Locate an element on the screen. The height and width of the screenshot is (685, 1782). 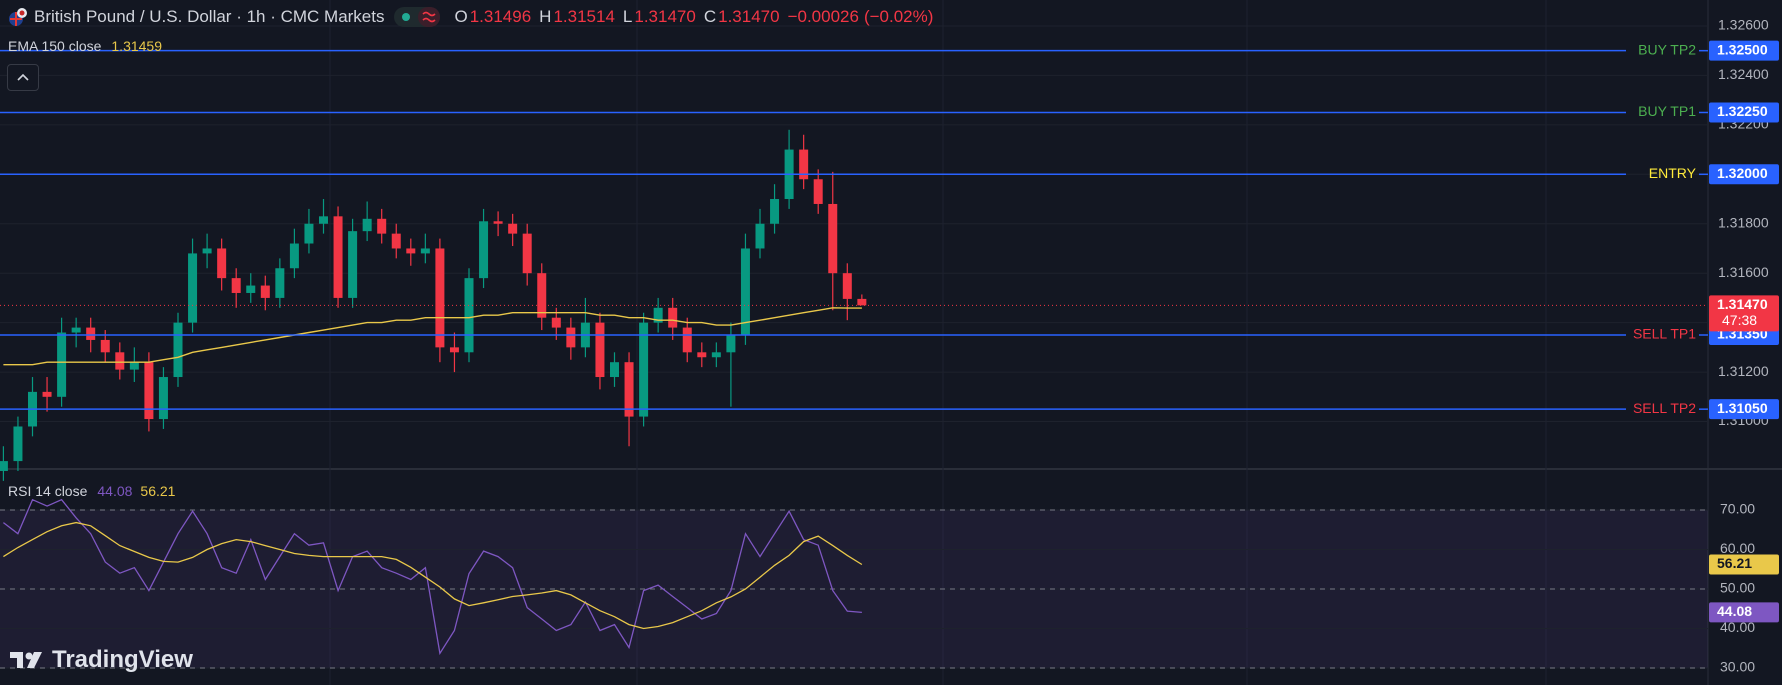
last-price-bg is located at coordinates (1744, 313).